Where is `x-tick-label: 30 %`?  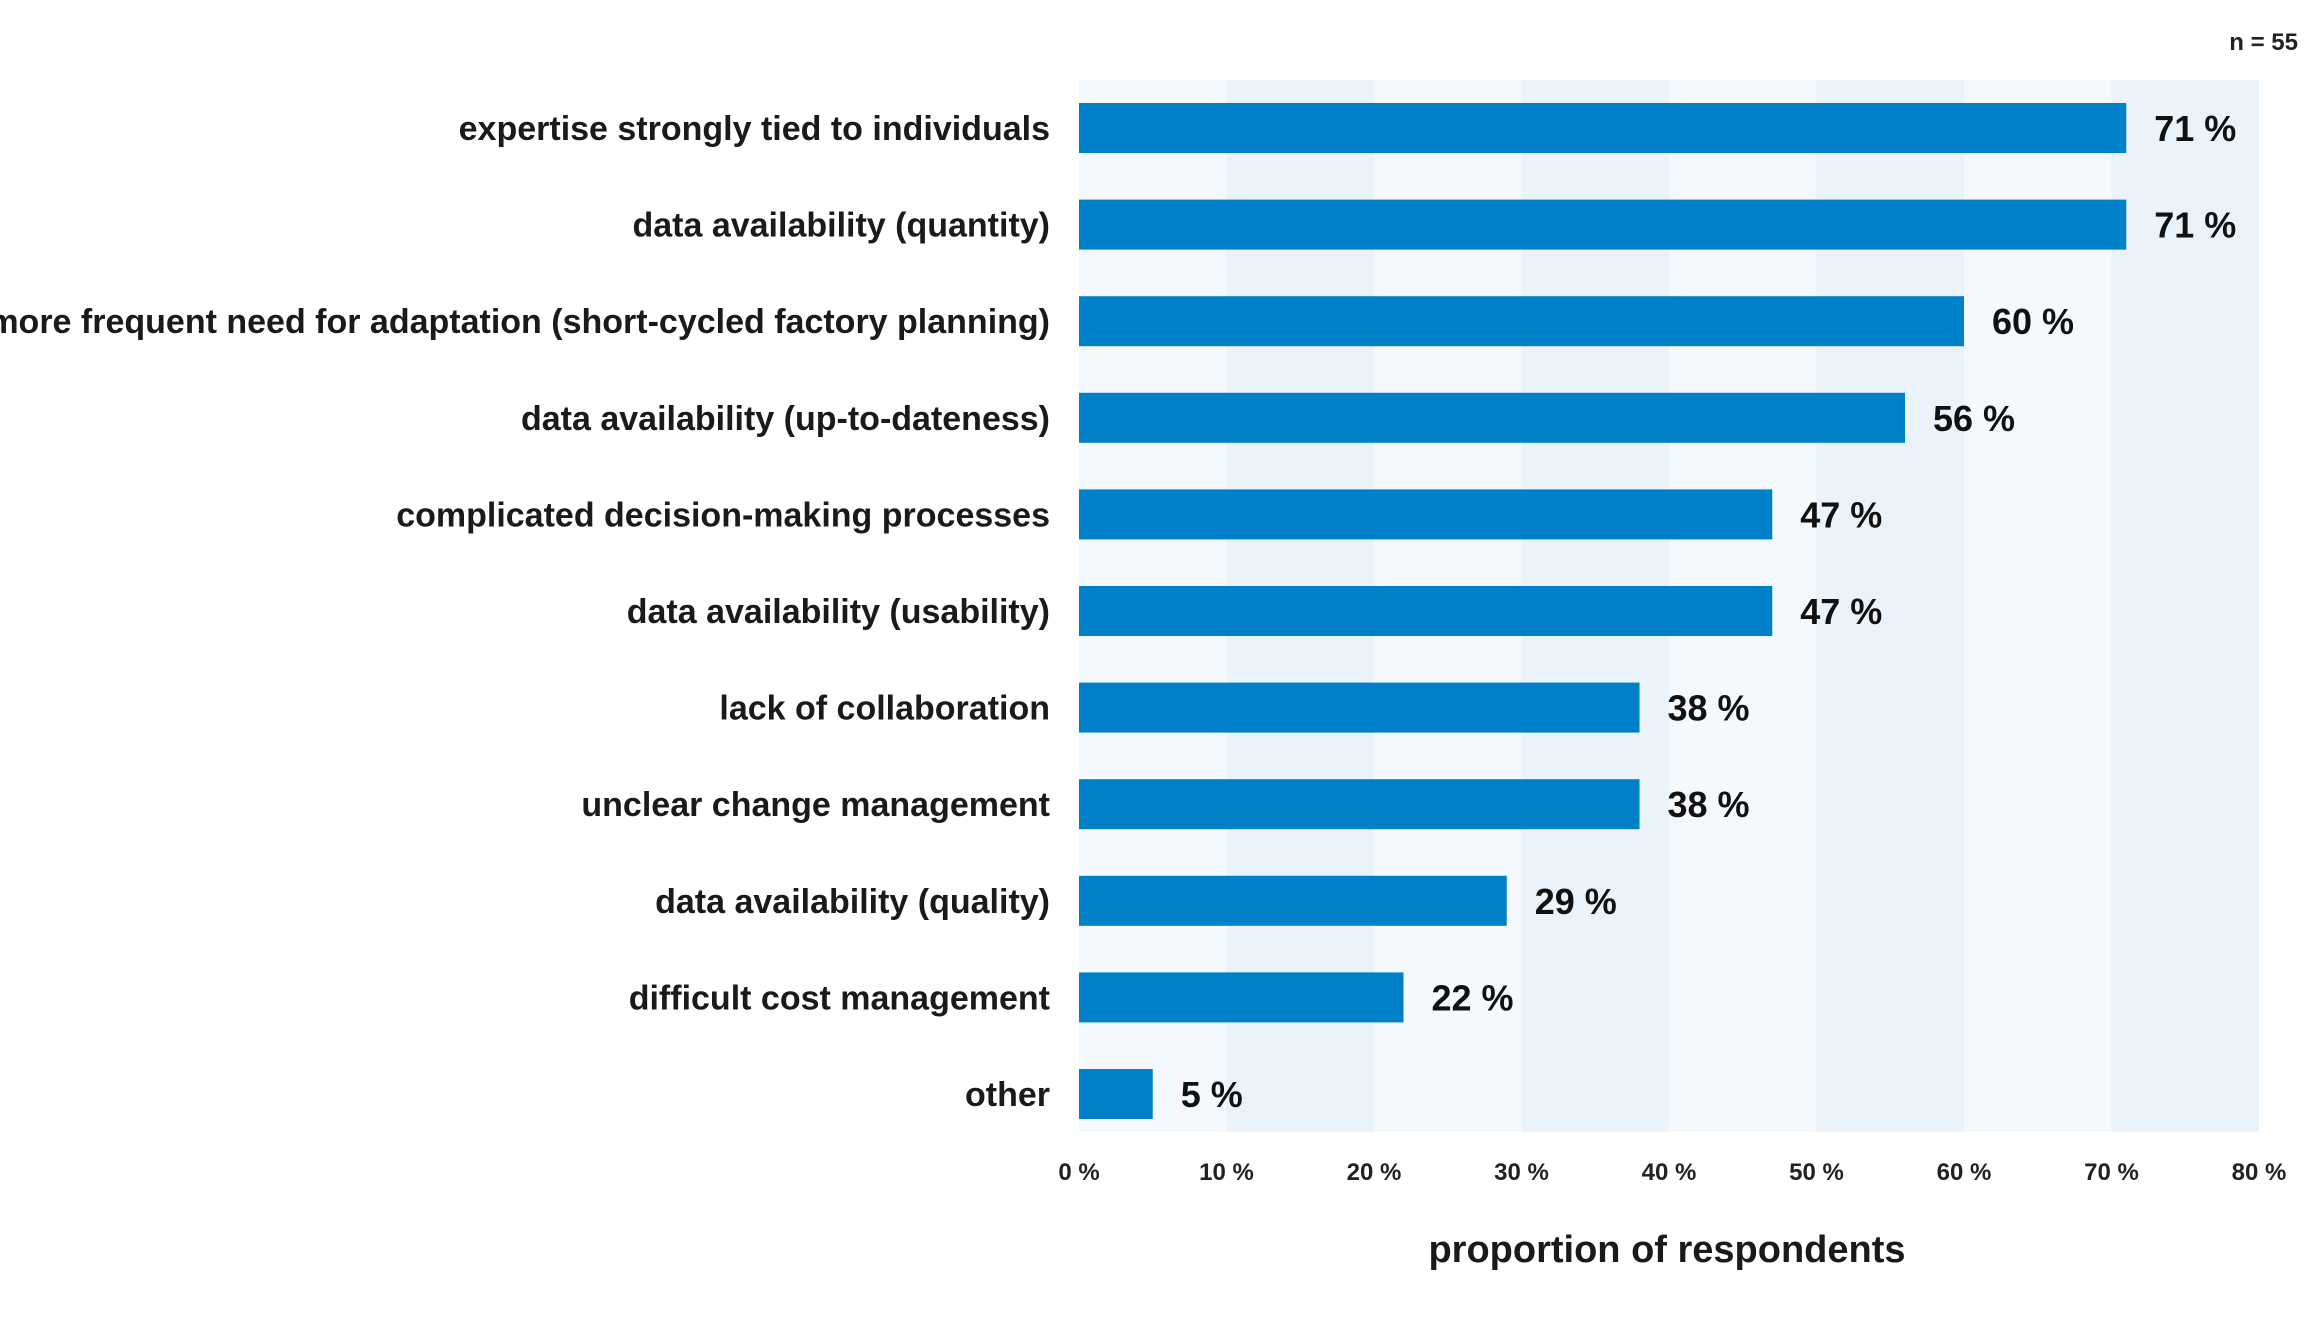
x-tick-label: 30 % is located at coordinates (1521, 1172).